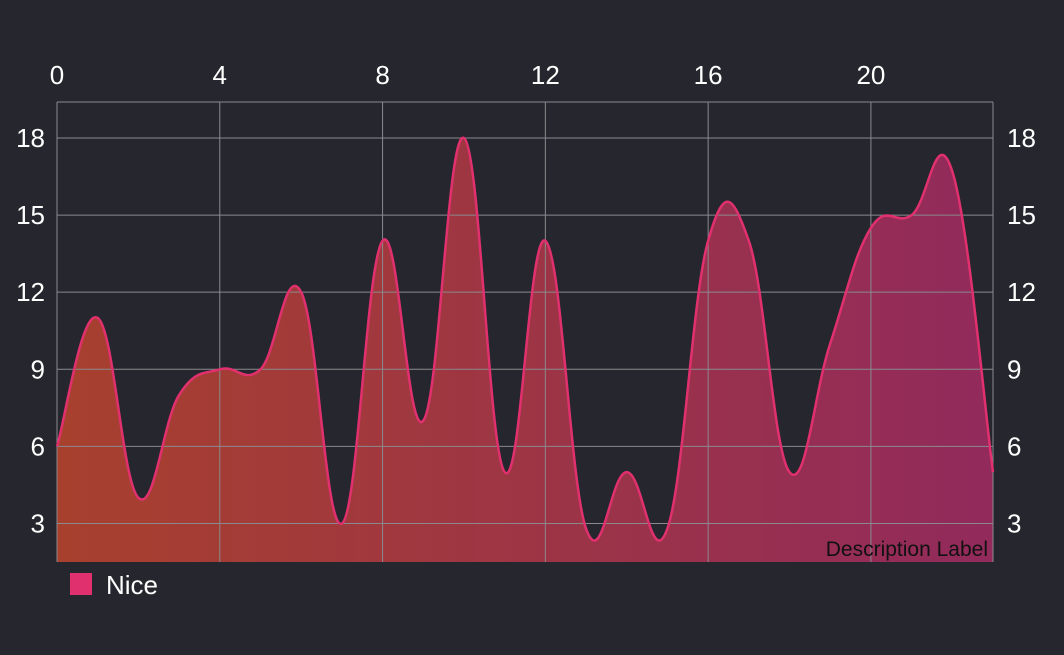 This screenshot has height=655, width=1064. Describe the element at coordinates (545, 75) in the screenshot. I see `x-tick-label: 12` at that location.